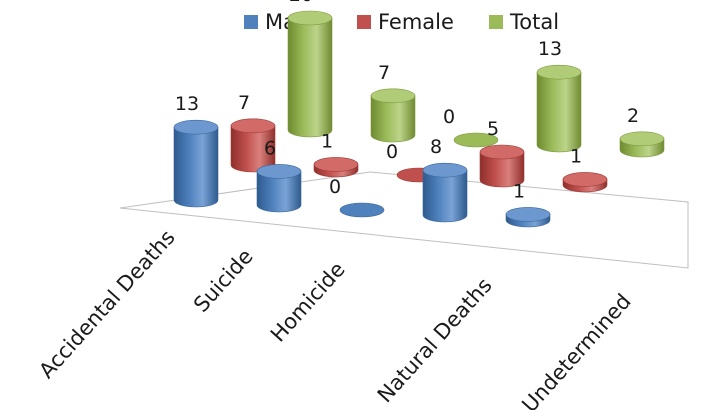  I want to click on bar-total-suicide, so click(393, 115).